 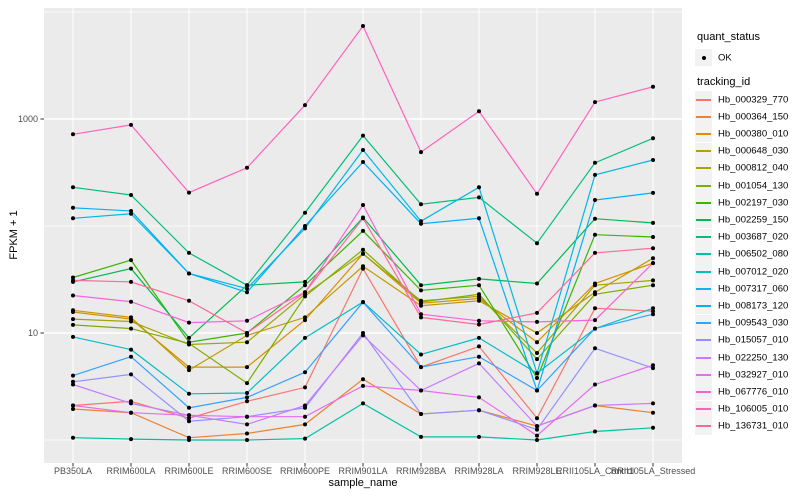 I want to click on legend-item-label: Hb_067776_010, so click(x=753, y=392).